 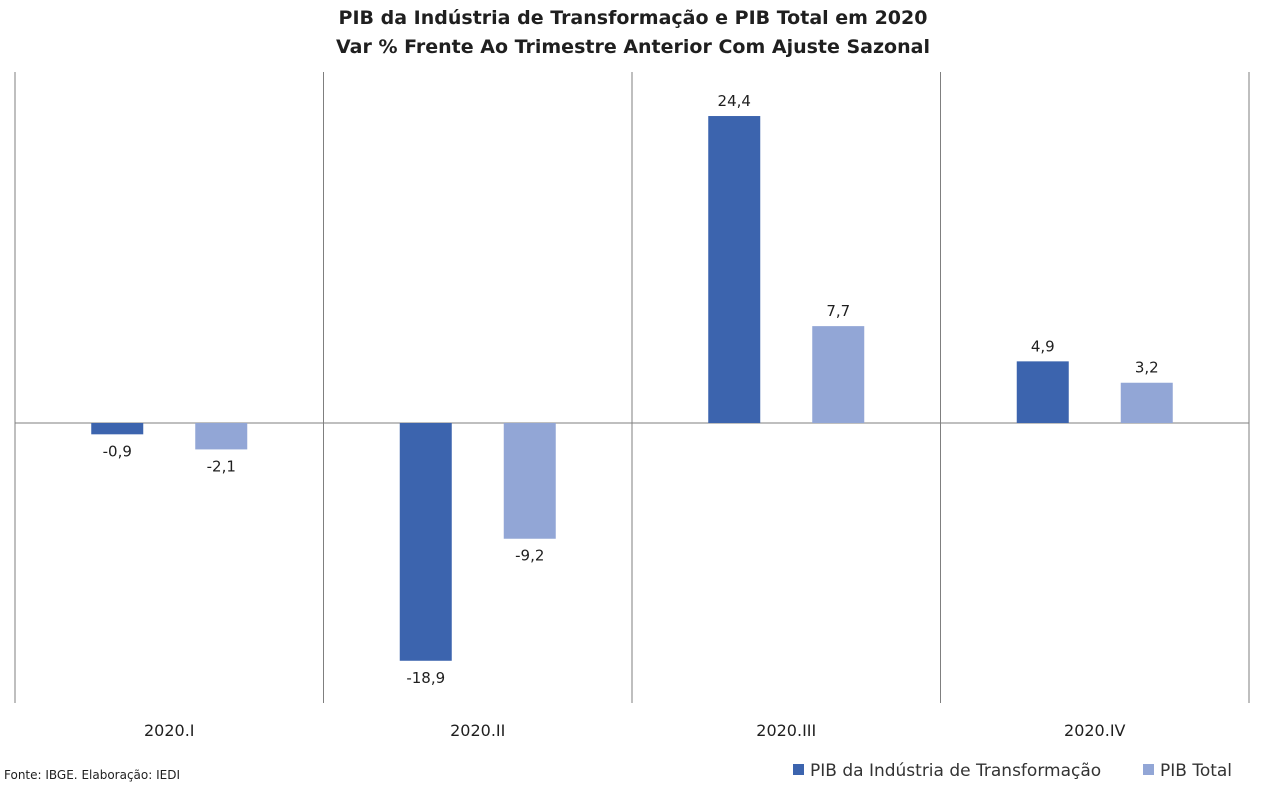 What do you see at coordinates (798, 769) in the screenshot?
I see `legend-swatch-industria` at bounding box center [798, 769].